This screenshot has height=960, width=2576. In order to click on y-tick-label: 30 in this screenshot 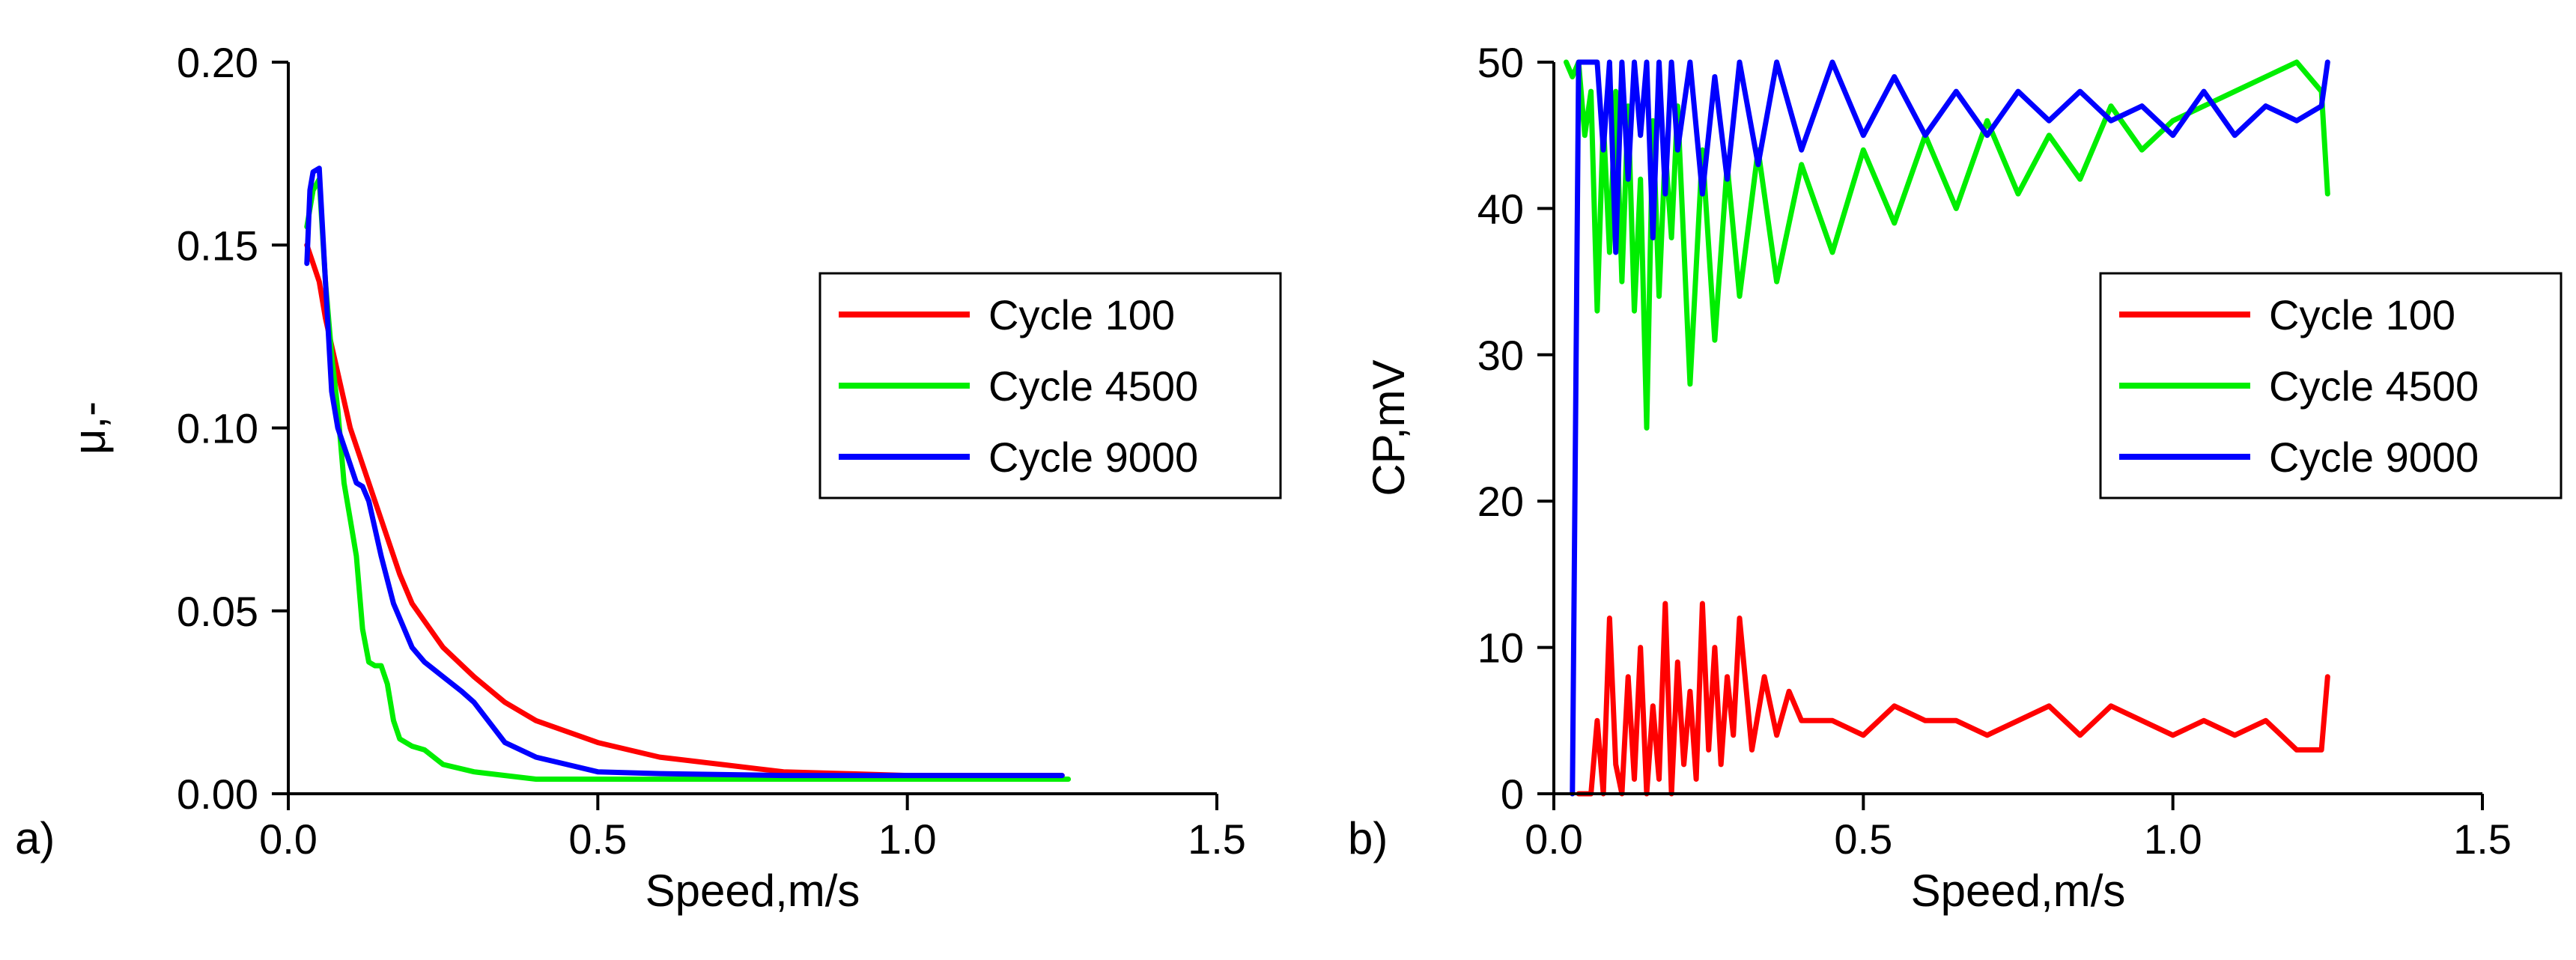, I will do `click(1500, 356)`.